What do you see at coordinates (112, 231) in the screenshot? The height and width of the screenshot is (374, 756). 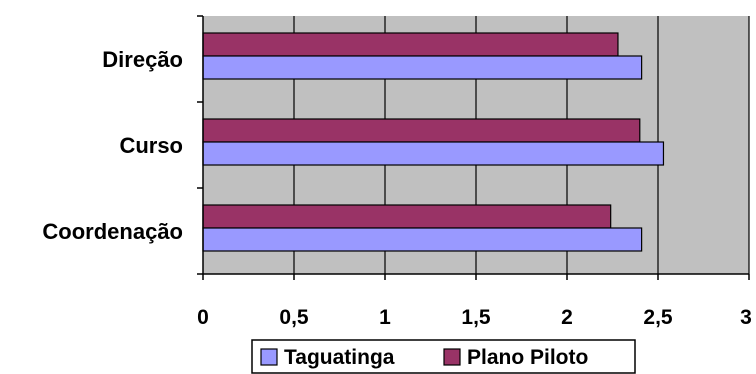 I see `category-label: Coordenação` at bounding box center [112, 231].